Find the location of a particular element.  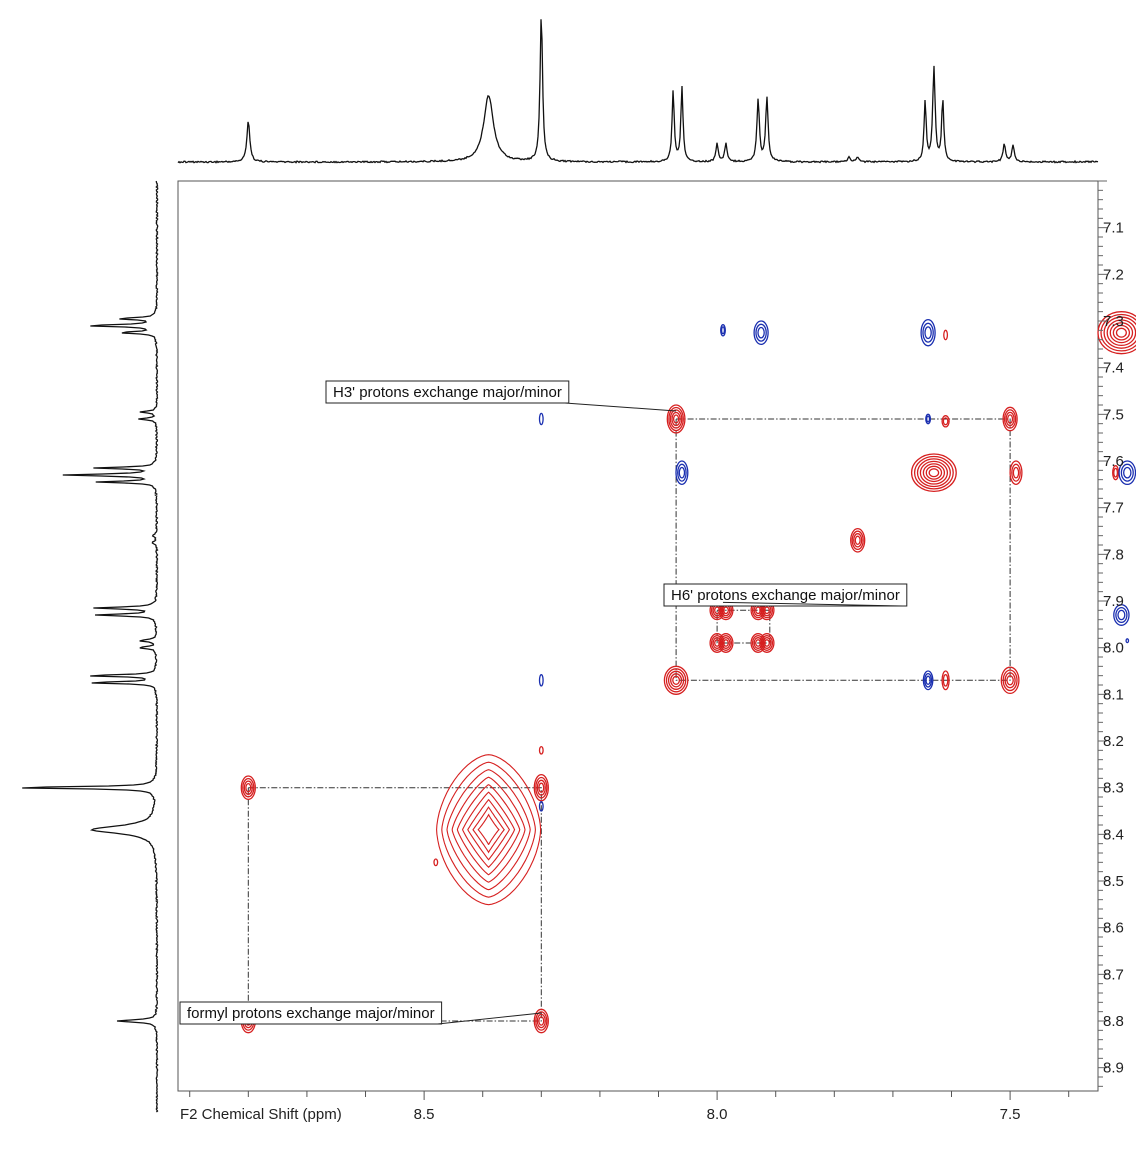

annotation-formyl: formyl protons exchange major/minor is located at coordinates (360, 1013).